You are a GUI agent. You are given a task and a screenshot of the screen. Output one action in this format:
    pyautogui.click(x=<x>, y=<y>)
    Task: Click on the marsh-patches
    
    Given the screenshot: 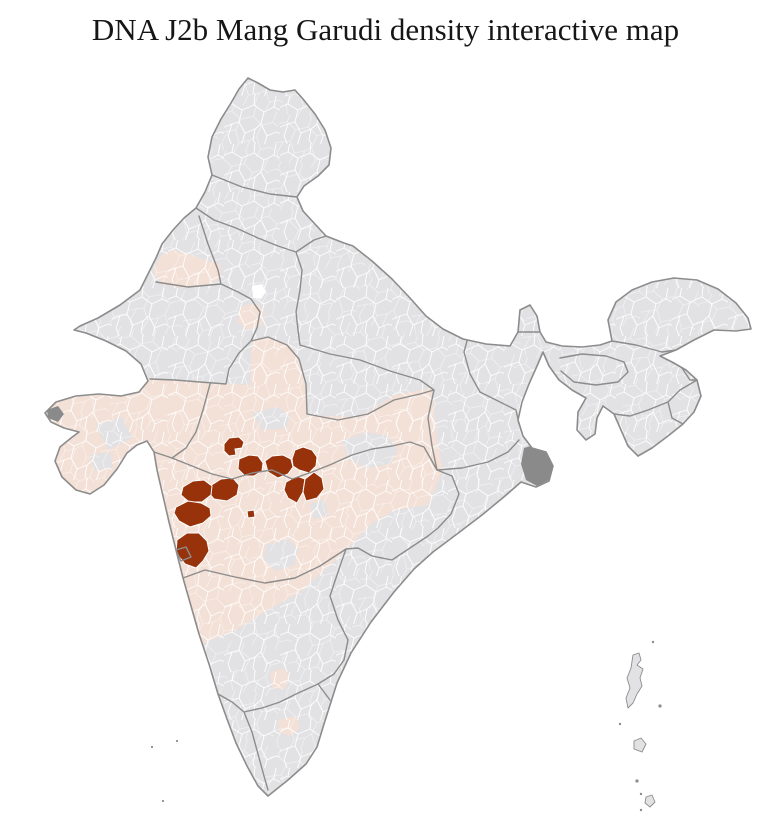 What is the action you would take?
    pyautogui.click(x=300, y=446)
    